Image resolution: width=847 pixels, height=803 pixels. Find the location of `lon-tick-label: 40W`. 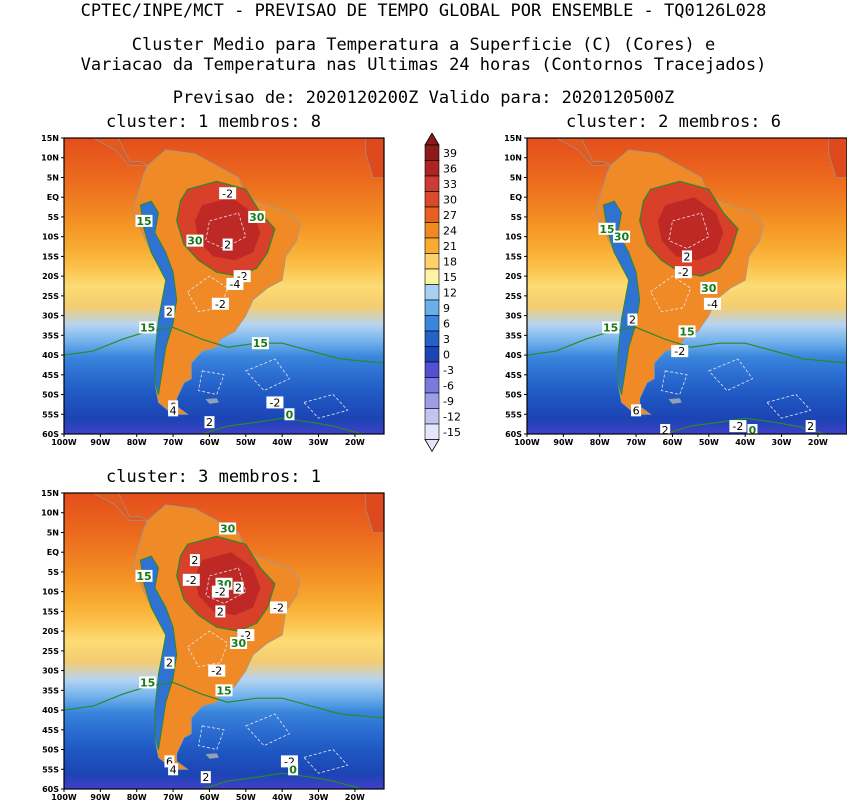

lon-tick-label: 40W is located at coordinates (282, 442).